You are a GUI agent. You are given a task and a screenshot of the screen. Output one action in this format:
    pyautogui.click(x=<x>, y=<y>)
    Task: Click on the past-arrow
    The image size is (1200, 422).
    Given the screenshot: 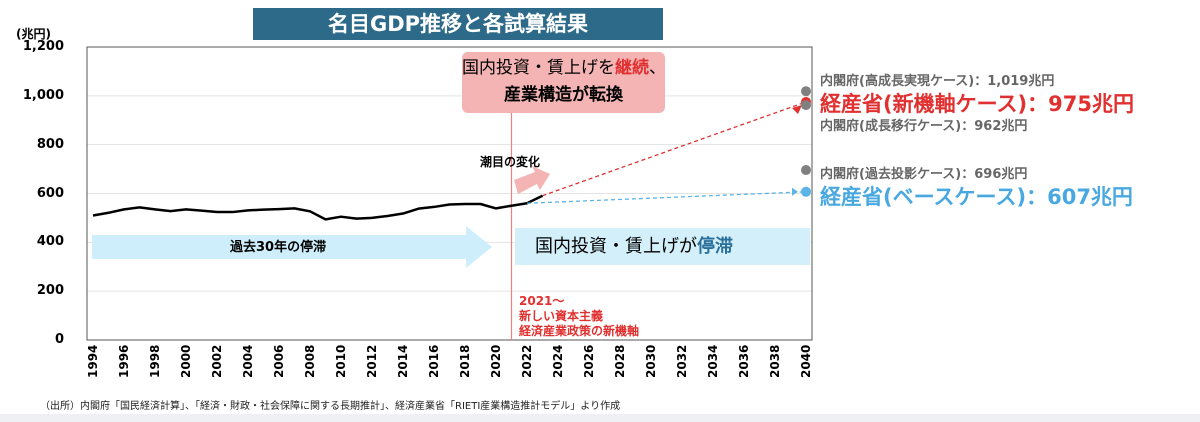 What is the action you would take?
    pyautogui.click(x=292, y=247)
    